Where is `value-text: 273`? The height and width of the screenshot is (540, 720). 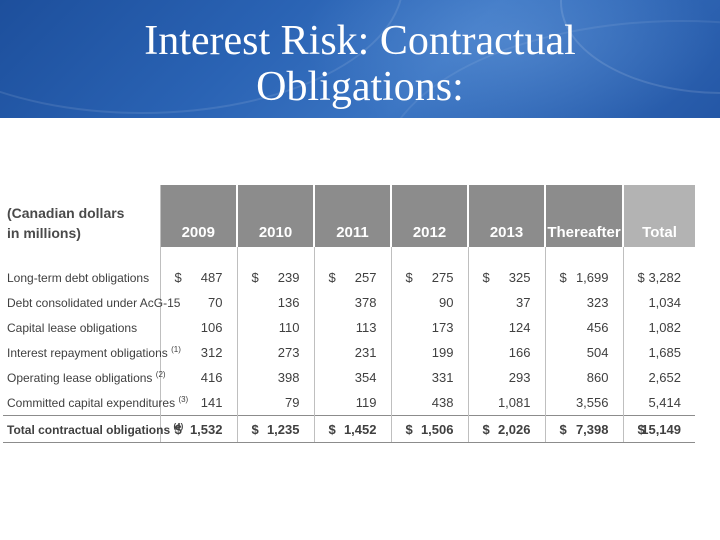 value-text: 273 is located at coordinates (288, 352).